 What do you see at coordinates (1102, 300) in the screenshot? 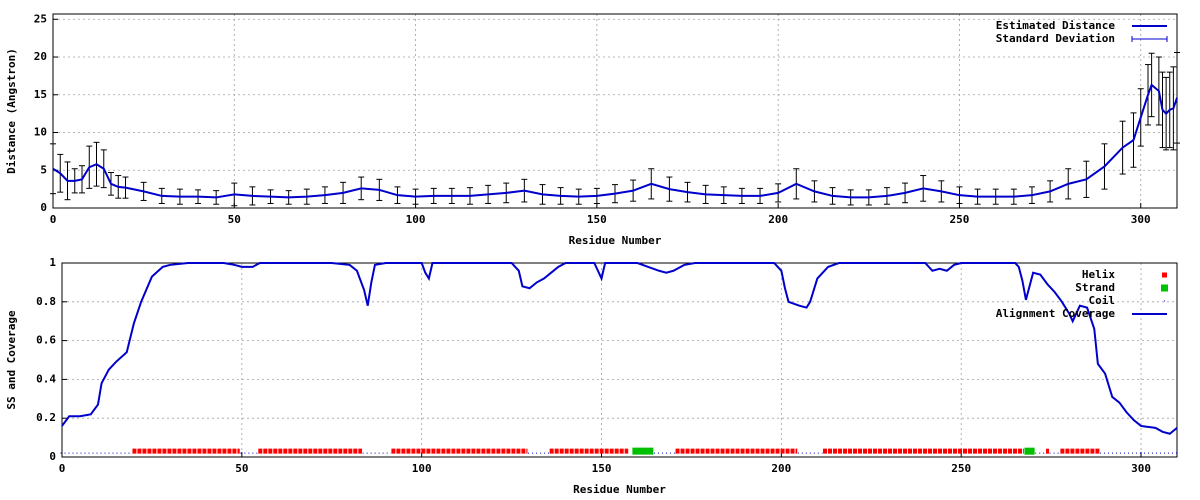
I see `legend-label: Coil` at bounding box center [1102, 300].